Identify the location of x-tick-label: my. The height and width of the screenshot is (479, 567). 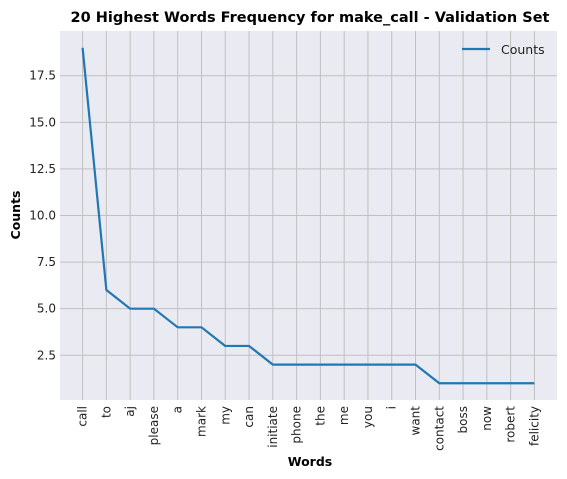
(225, 415).